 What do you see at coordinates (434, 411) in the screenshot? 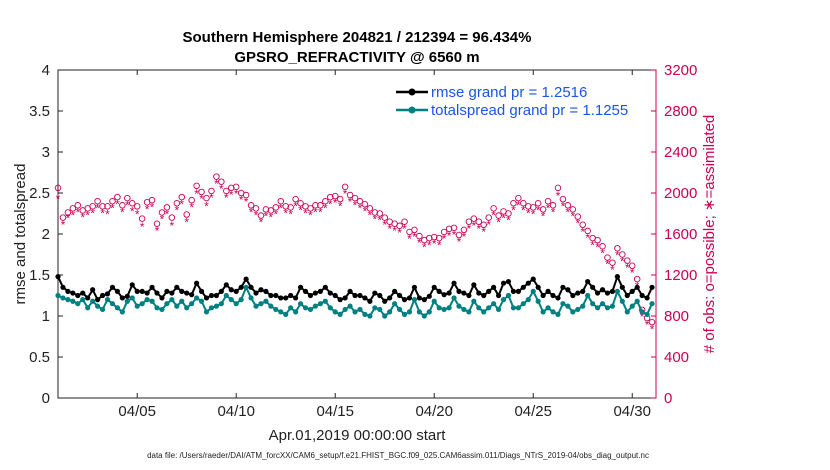
I see `x-tick-label: 04/20` at bounding box center [434, 411].